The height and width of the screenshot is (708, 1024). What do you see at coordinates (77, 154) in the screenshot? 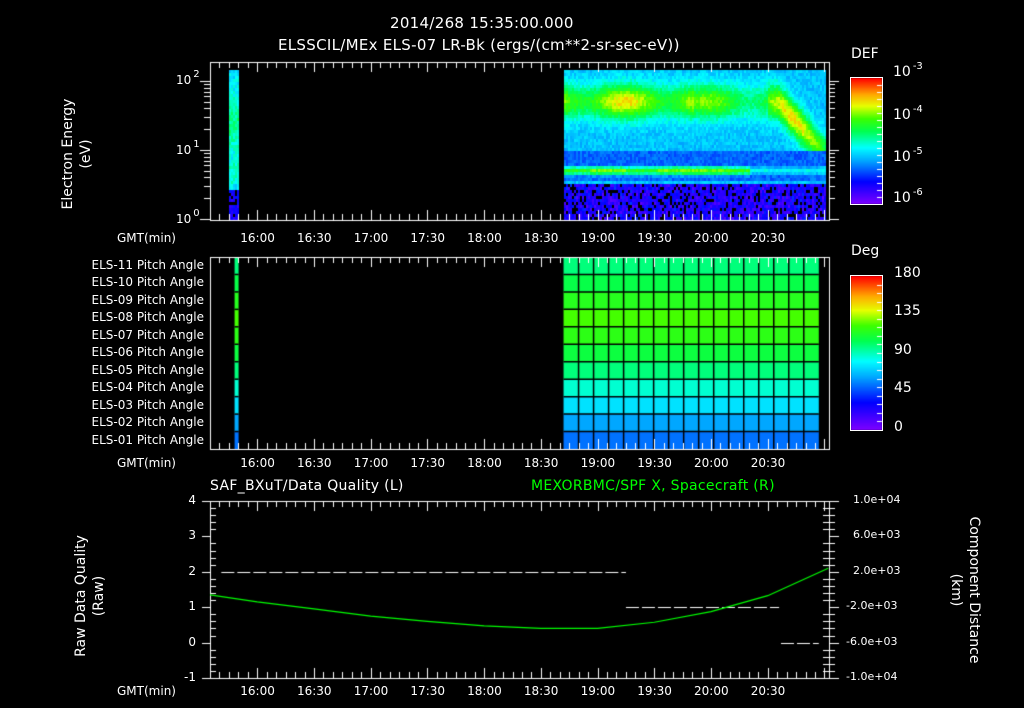
I see `energy-axis-label: Electron Energy (eV)` at bounding box center [77, 154].